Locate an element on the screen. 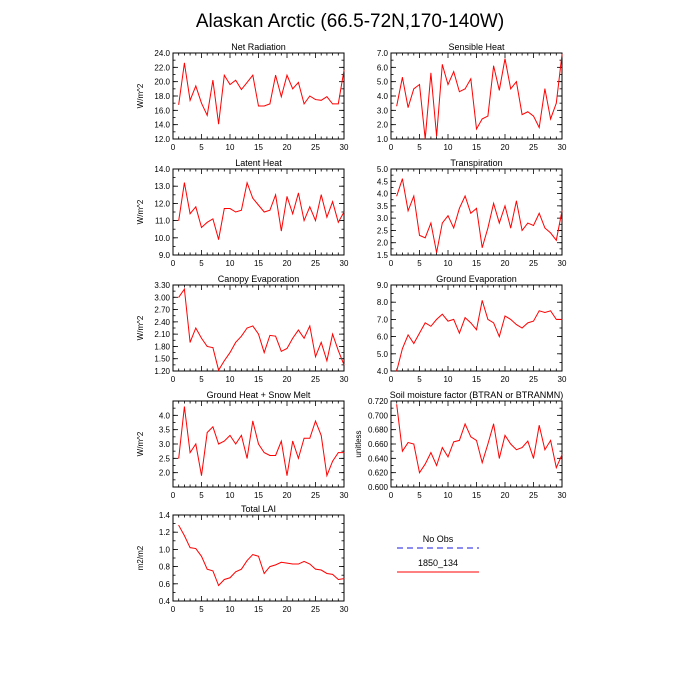 The width and height of the screenshot is (700, 700). y-tick-label: 2.0 is located at coordinates (165, 473).